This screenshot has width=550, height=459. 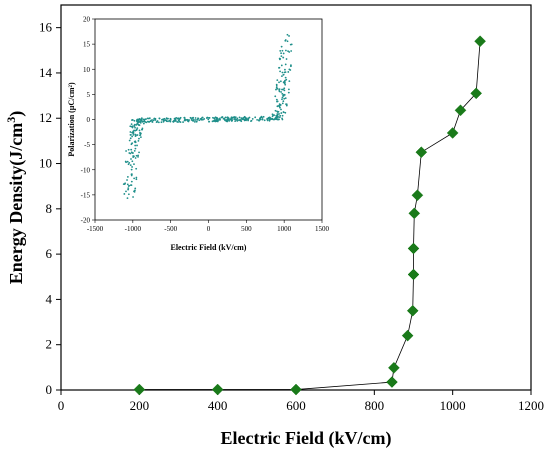 I want to click on x-tick-label: 600, so click(x=296, y=405).